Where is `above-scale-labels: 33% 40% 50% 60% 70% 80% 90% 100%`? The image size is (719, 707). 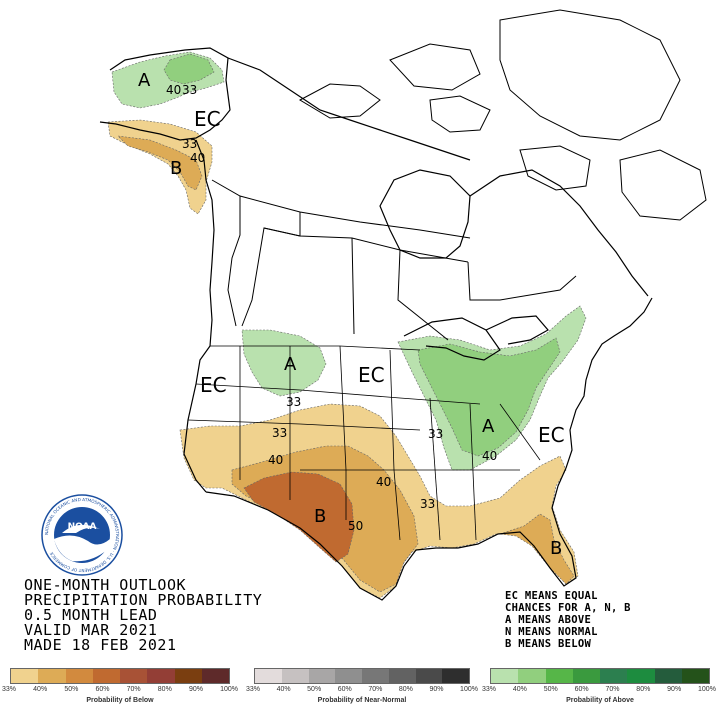
above-scale-labels: 33% 40% 50% 60% 70% 80% 90% 100% is located at coordinates (599, 689).